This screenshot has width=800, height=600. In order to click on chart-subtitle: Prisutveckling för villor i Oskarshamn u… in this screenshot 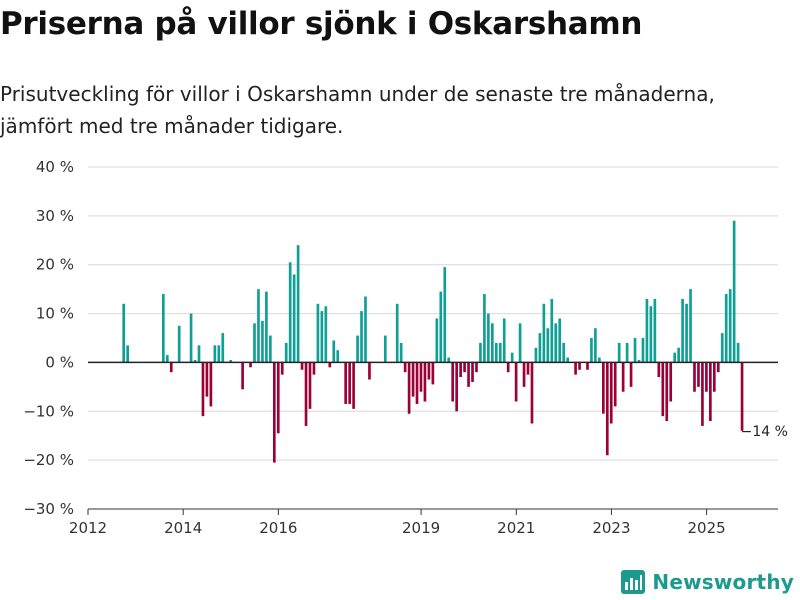, I will do `click(357, 110)`.